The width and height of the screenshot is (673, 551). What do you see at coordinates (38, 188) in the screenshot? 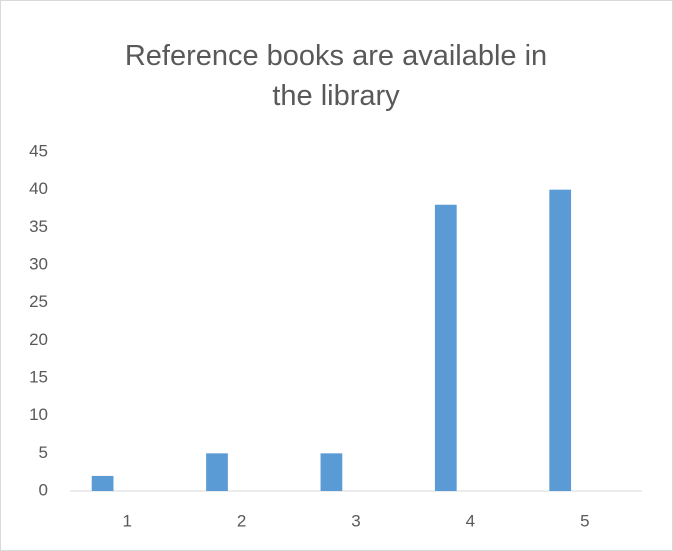
I see `y-tick-label: 40` at bounding box center [38, 188].